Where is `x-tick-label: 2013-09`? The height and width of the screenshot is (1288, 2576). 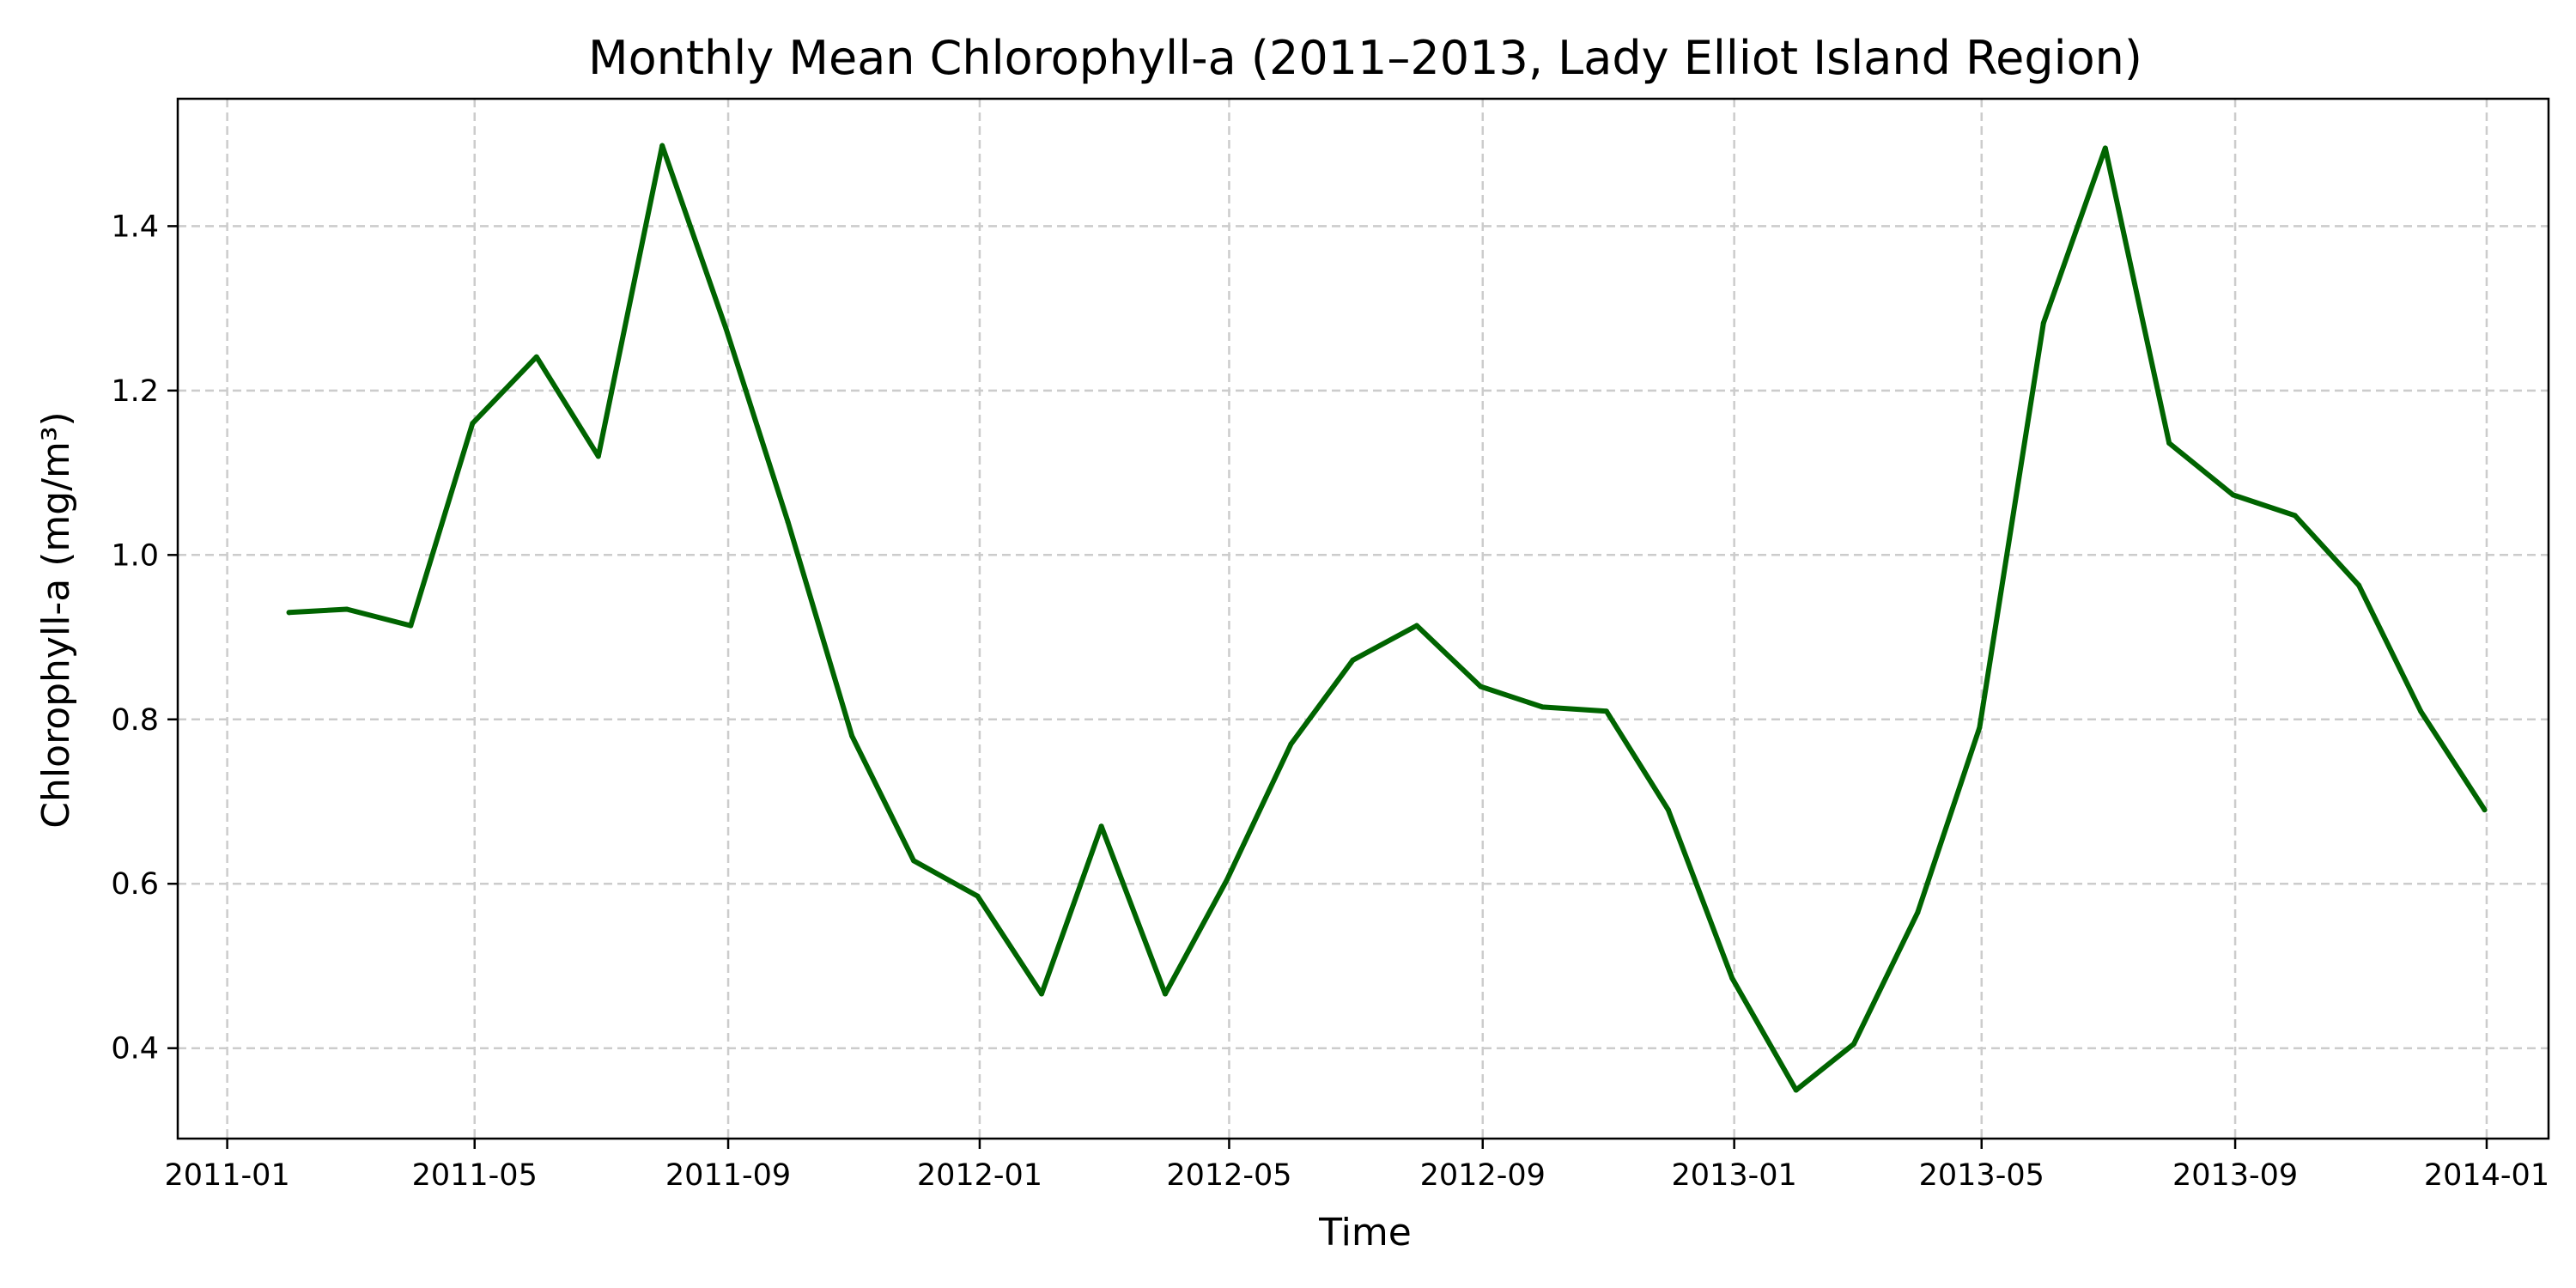
x-tick-label: 2013-09 is located at coordinates (2235, 1175).